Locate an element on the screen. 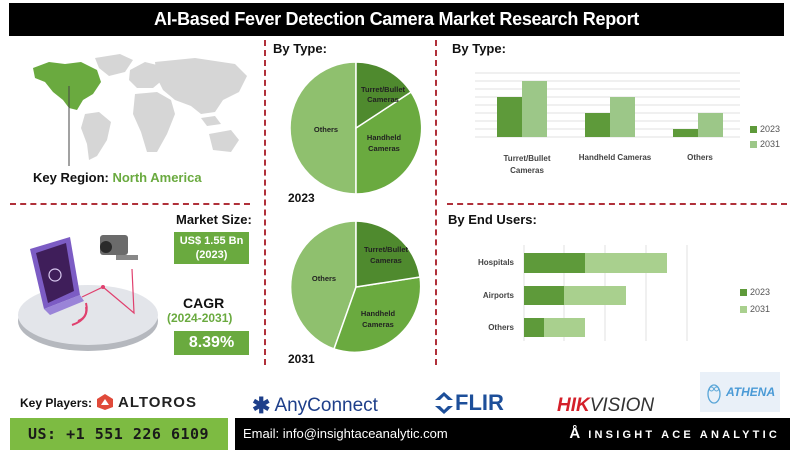 The width and height of the screenshot is (800, 451). legend-swatch-2031 is located at coordinates (753, 144).